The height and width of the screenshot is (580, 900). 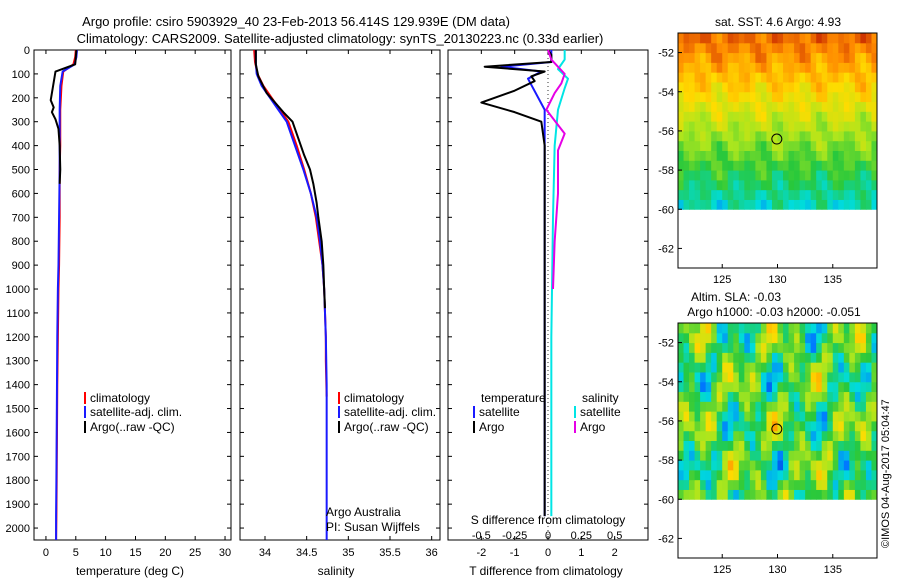 I want to click on legend-label-satellite: satellite-adj. clim., so click(x=136, y=412).